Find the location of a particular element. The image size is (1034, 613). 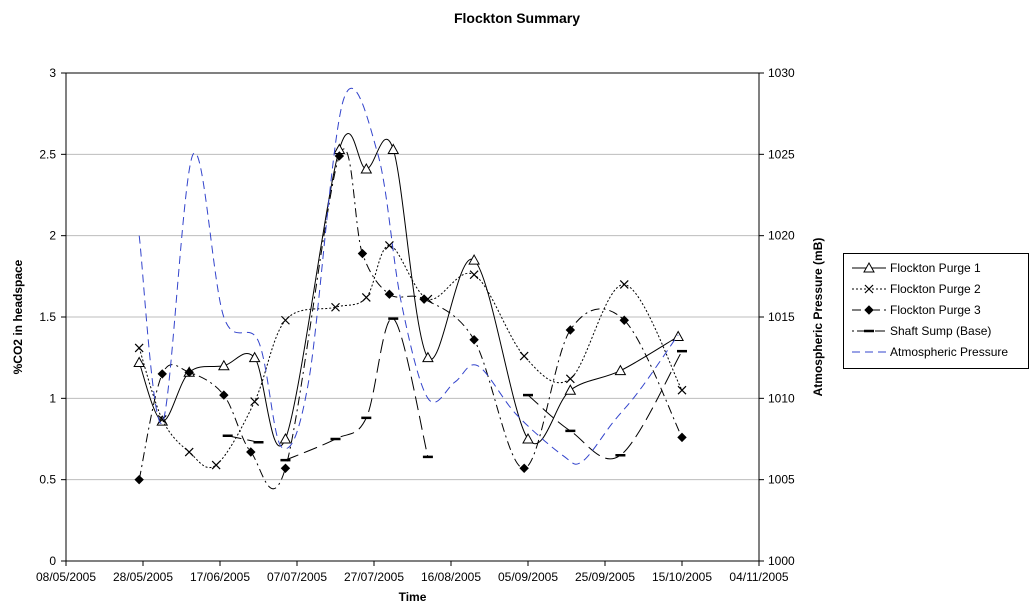

legend-item: Flockton Purge 1 is located at coordinates (937, 269).